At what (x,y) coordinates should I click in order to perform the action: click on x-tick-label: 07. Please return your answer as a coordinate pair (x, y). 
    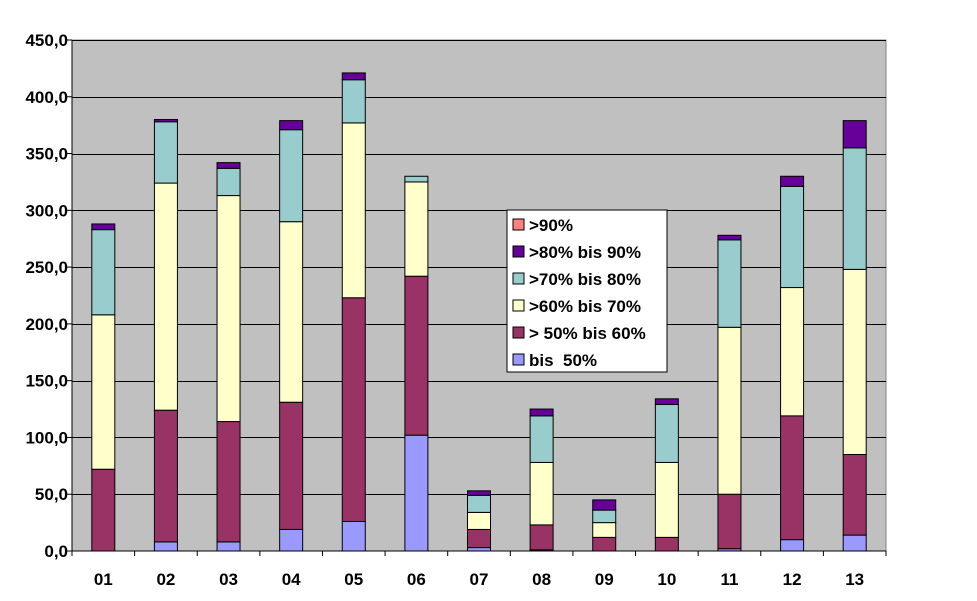
    Looking at the image, I should click on (479, 579).